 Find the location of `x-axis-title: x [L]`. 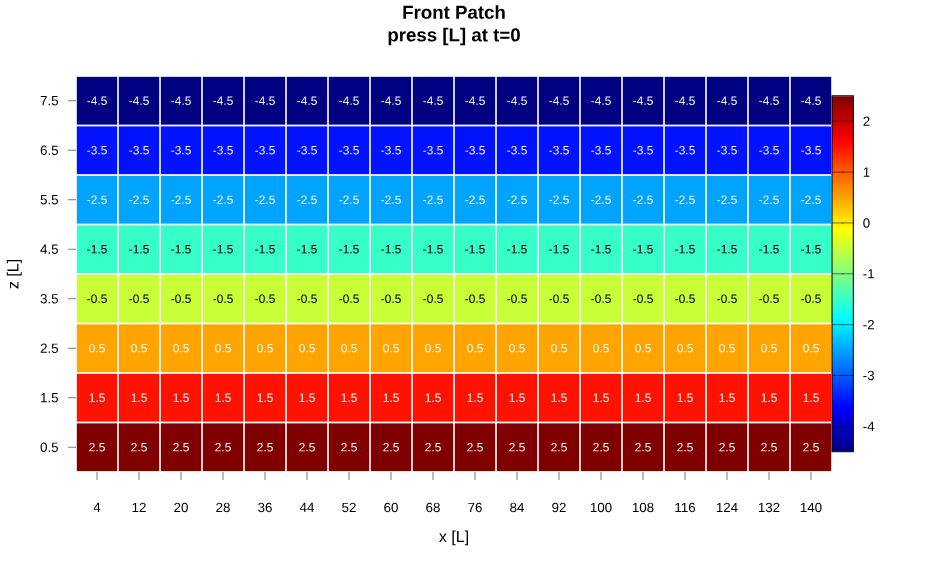

x-axis-title: x [L] is located at coordinates (453, 538).